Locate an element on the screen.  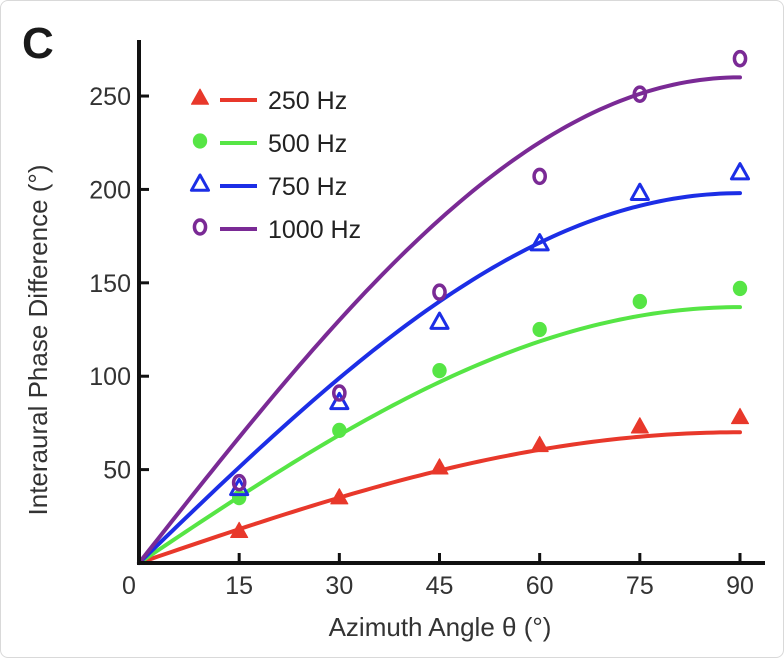
legend-item: 750 Hz is located at coordinates (268, 187).